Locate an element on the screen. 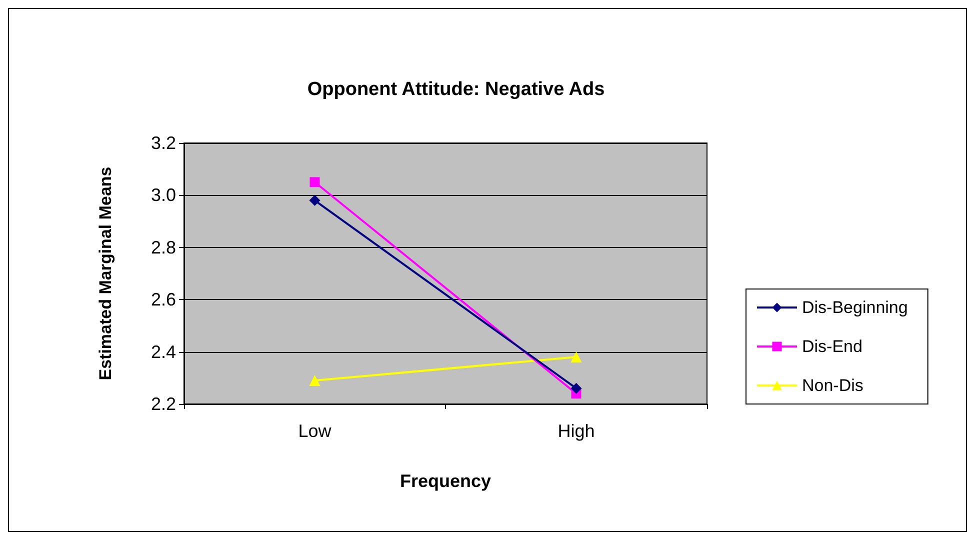  chart-title: Opponent Attitude: Negative Ads is located at coordinates (456, 89).